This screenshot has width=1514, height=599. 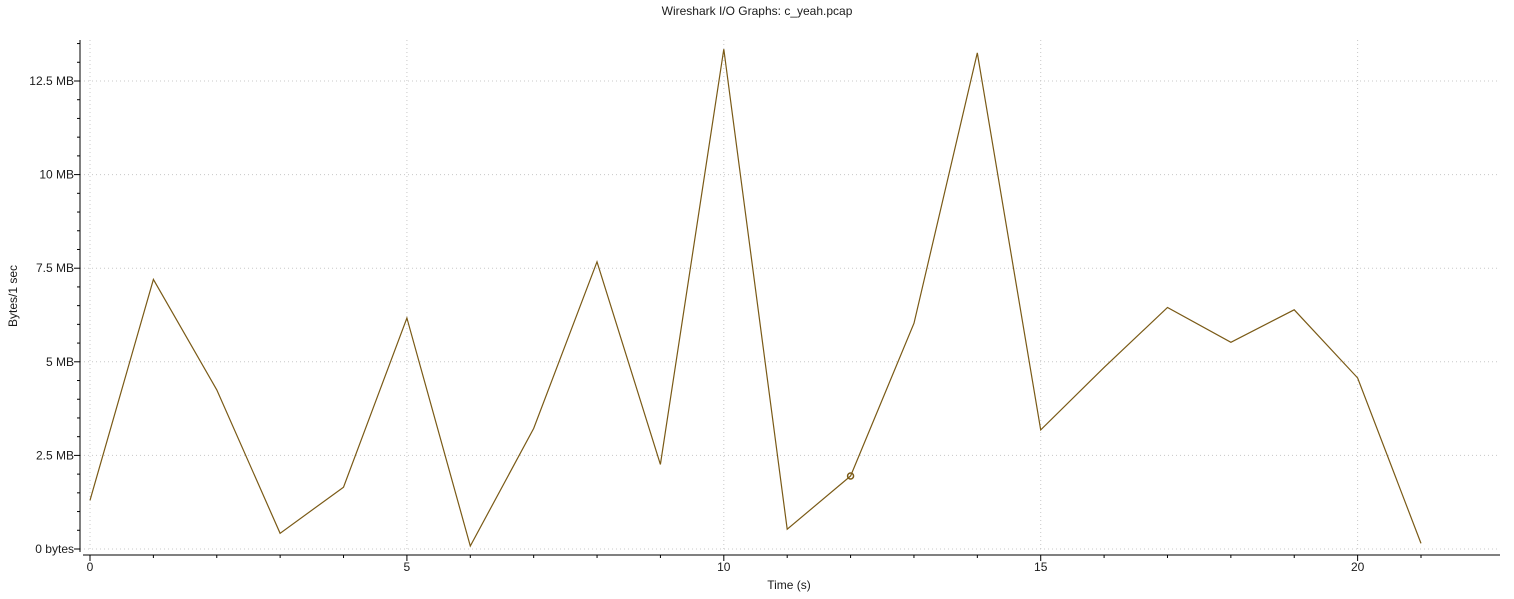 I want to click on y-tick-label: 2.5 MB, so click(x=55, y=455).